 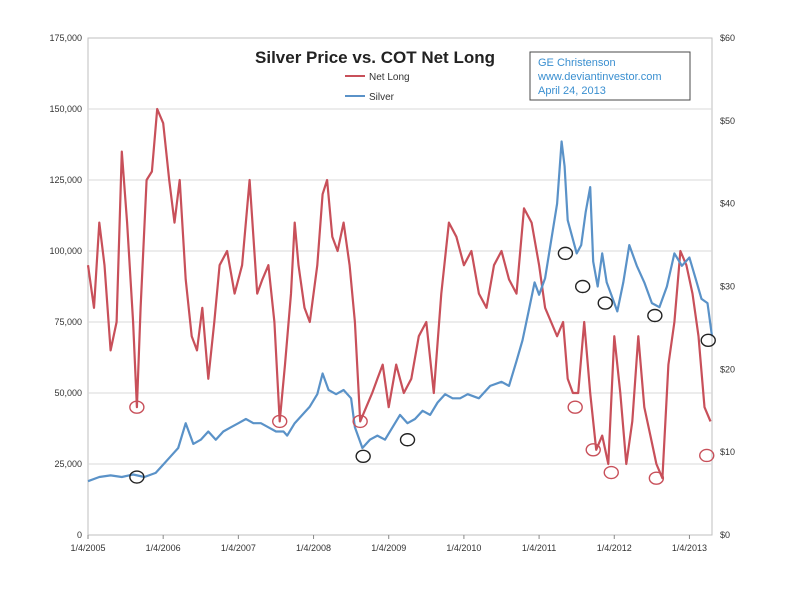 What do you see at coordinates (65, 180) in the screenshot?
I see `left-tick-label: 125,000` at bounding box center [65, 180].